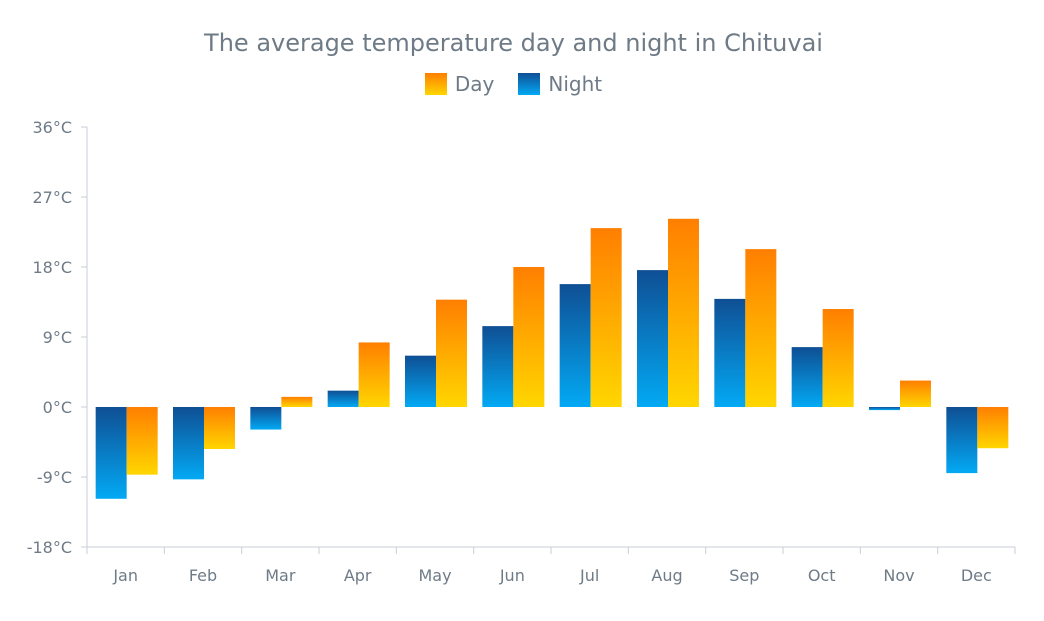  What do you see at coordinates (512, 575) in the screenshot?
I see `x-tick-label: Jun` at bounding box center [512, 575].